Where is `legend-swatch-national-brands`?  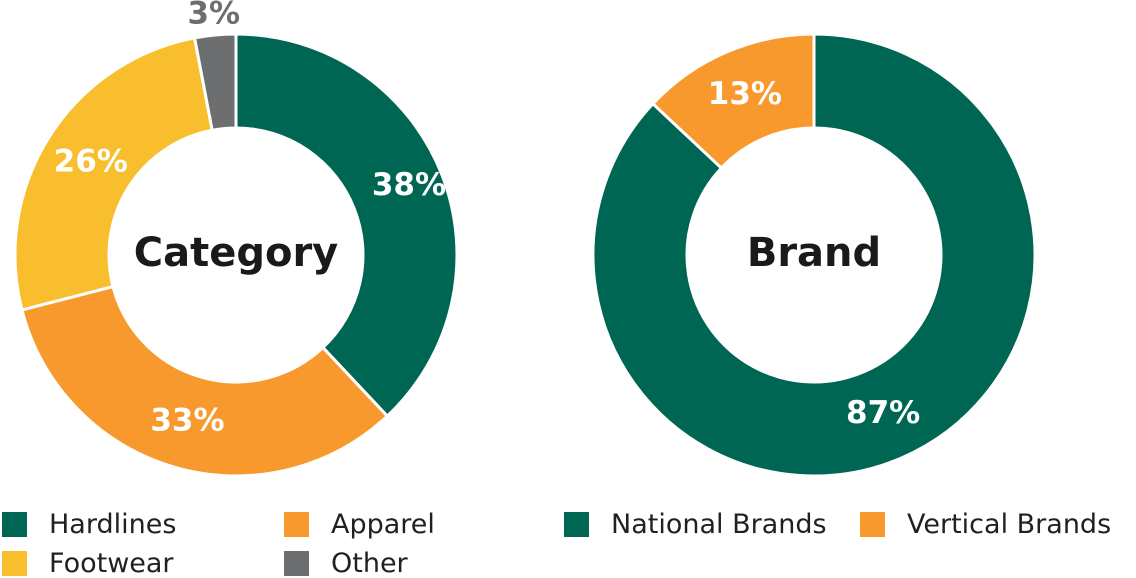
legend-swatch-national-brands is located at coordinates (576, 524).